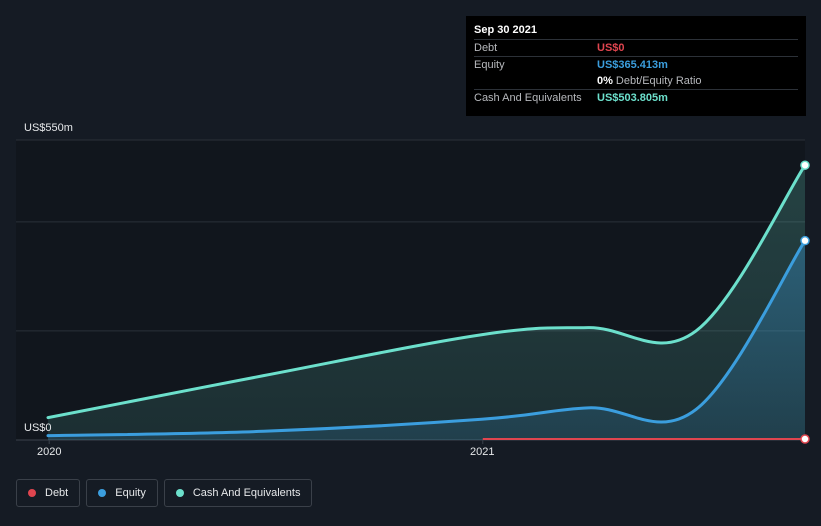 This screenshot has width=821, height=526. I want to click on tooltip-value-debt: US$0, so click(611, 48).